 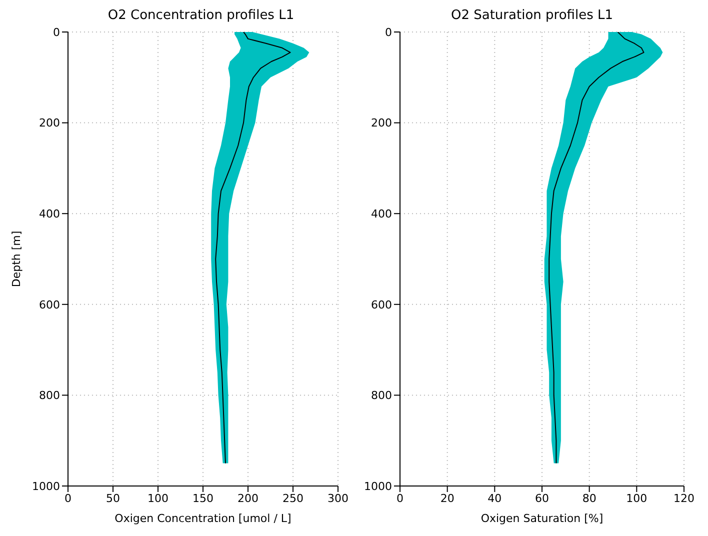 What do you see at coordinates (203, 498) in the screenshot?
I see `x-tick-label: 150` at bounding box center [203, 498].